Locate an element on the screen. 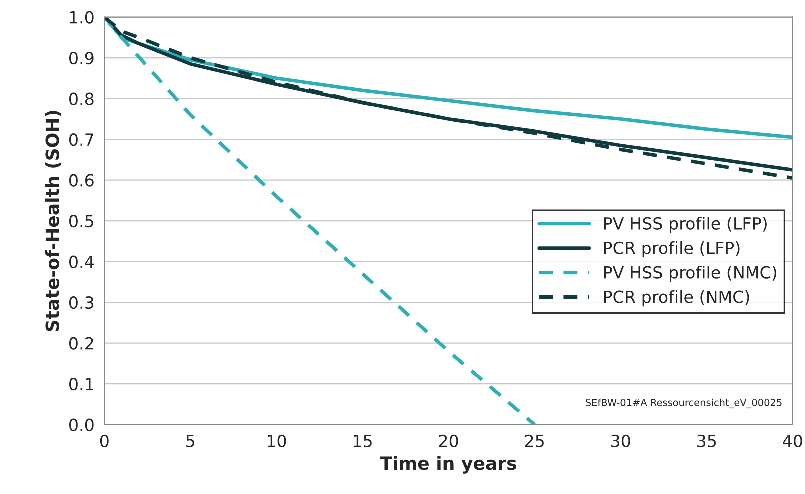 This screenshot has width=805, height=494. annotation: SEfBW-01#A Ressourcensicht_eV_00025 is located at coordinates (684, 403).